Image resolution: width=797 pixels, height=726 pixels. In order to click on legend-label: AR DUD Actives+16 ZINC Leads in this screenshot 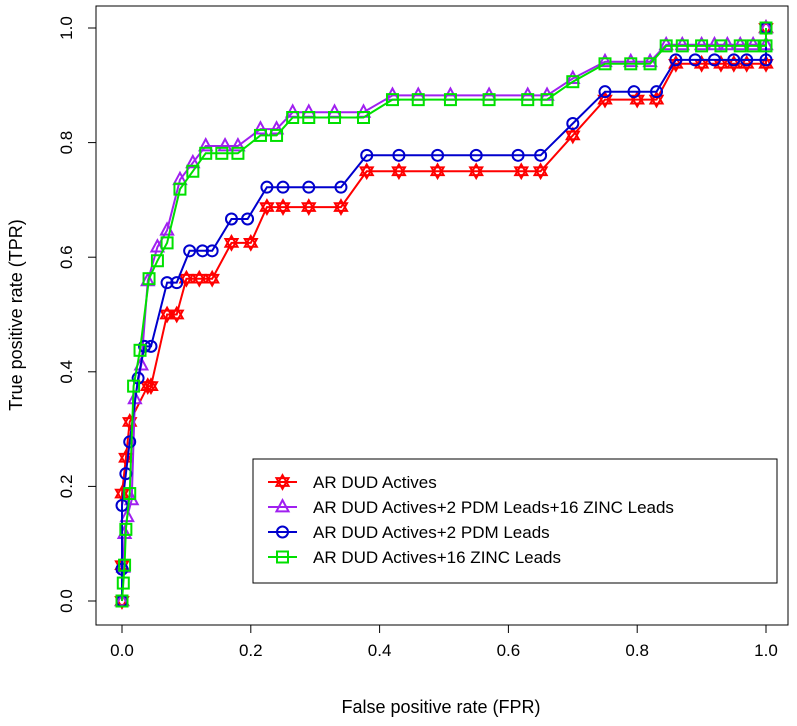, I will do `click(437, 557)`.